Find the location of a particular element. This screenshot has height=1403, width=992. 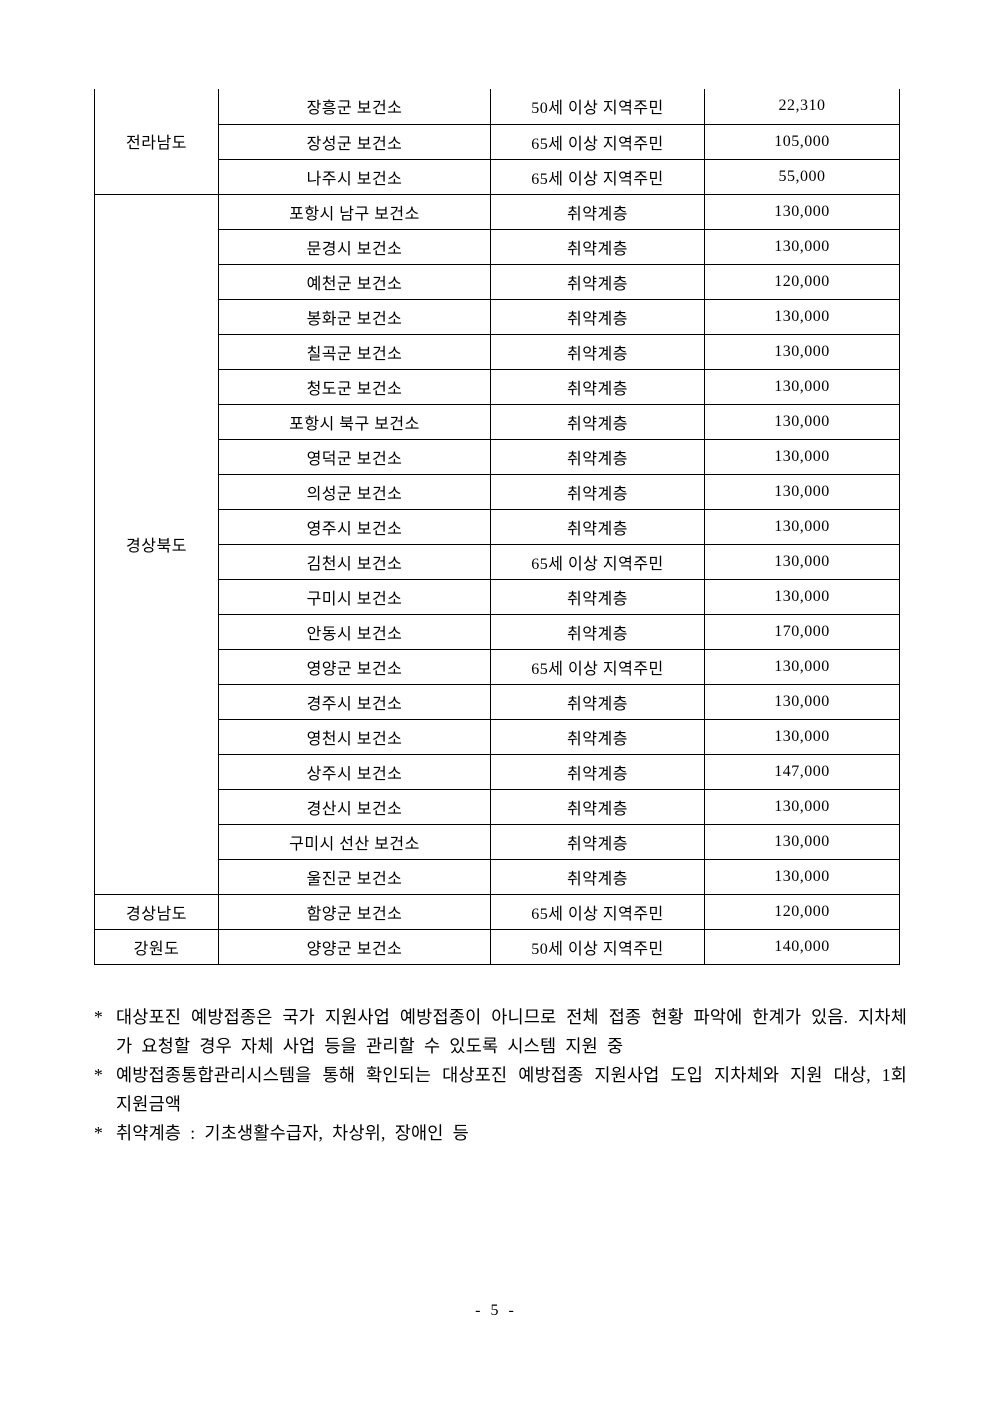

amount-cell: 22,310 is located at coordinates (802, 107).